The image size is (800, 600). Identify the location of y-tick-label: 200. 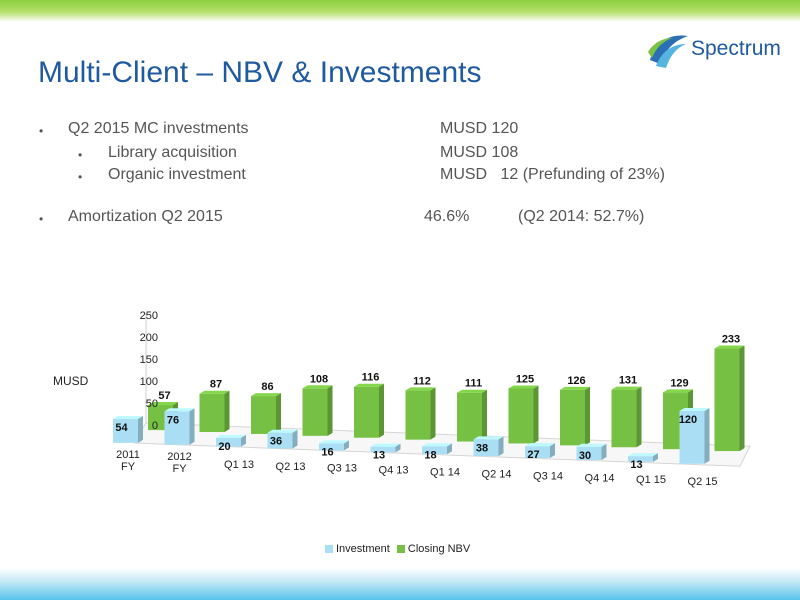
(149, 338).